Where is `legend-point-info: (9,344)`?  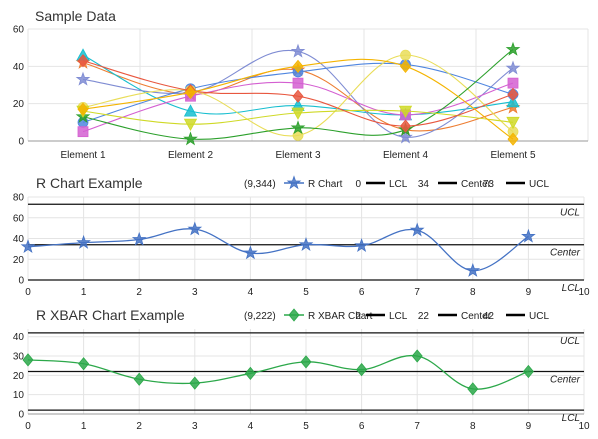 legend-point-info: (9,344) is located at coordinates (260, 184).